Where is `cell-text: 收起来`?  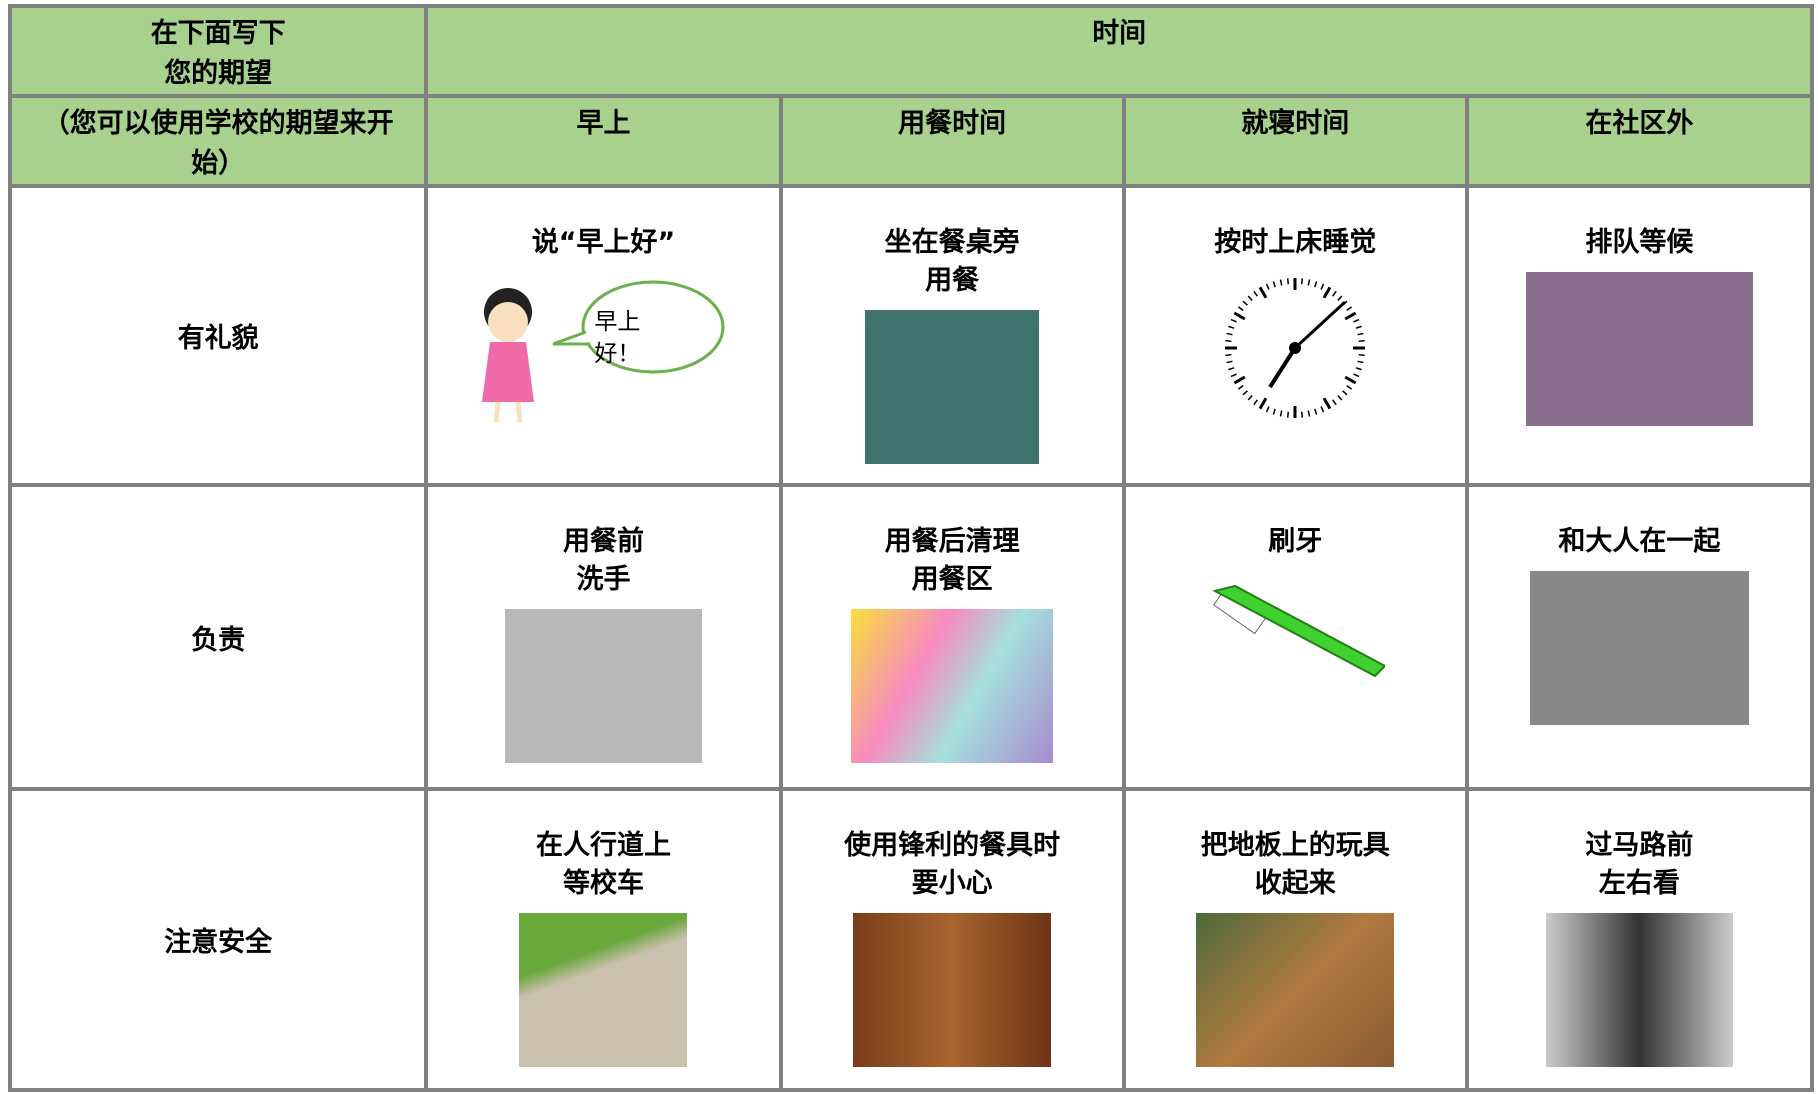 cell-text: 收起来 is located at coordinates (1295, 883).